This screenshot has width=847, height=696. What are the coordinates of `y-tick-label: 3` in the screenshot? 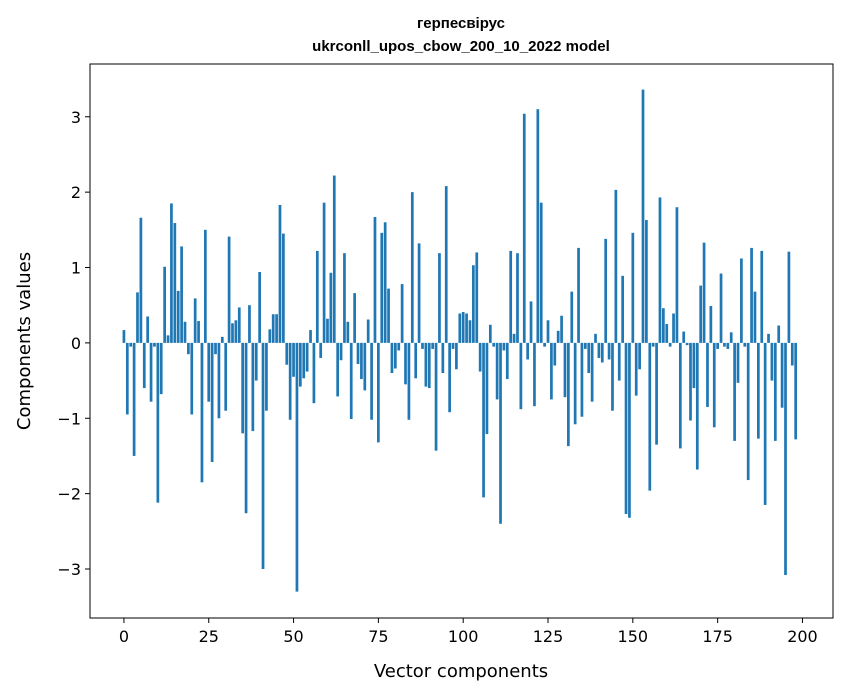 It's located at (76, 117).